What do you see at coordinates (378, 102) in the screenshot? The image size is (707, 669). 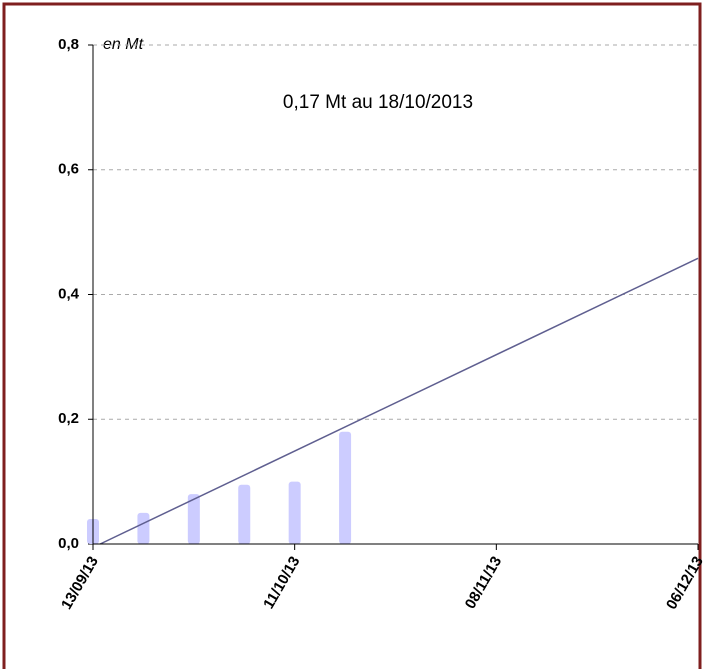 I see `annotation: 0,17 Mt au 18/10/2013` at bounding box center [378, 102].